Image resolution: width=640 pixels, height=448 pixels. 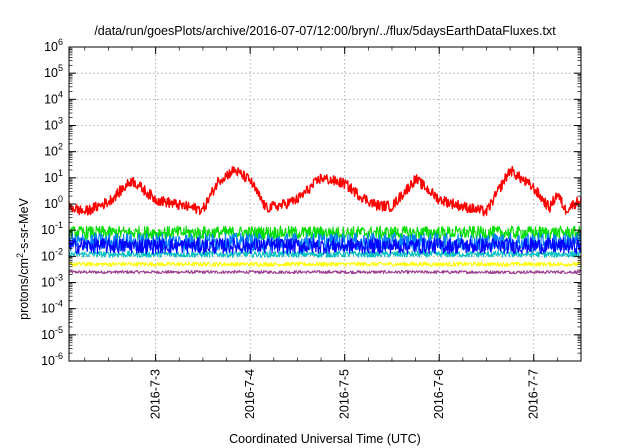 What do you see at coordinates (53, 71) in the screenshot?
I see `y-tick-label: 10⁵` at bounding box center [53, 71].